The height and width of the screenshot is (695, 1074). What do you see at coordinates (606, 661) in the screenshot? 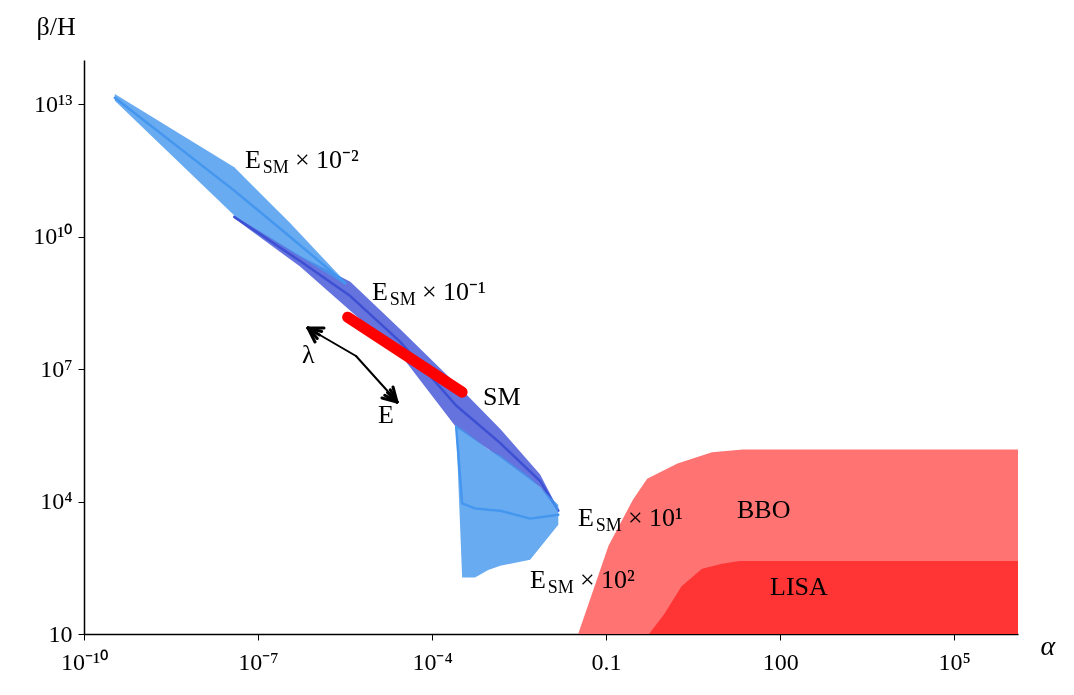
I see `x-tick-label: 0.1` at bounding box center [606, 661].